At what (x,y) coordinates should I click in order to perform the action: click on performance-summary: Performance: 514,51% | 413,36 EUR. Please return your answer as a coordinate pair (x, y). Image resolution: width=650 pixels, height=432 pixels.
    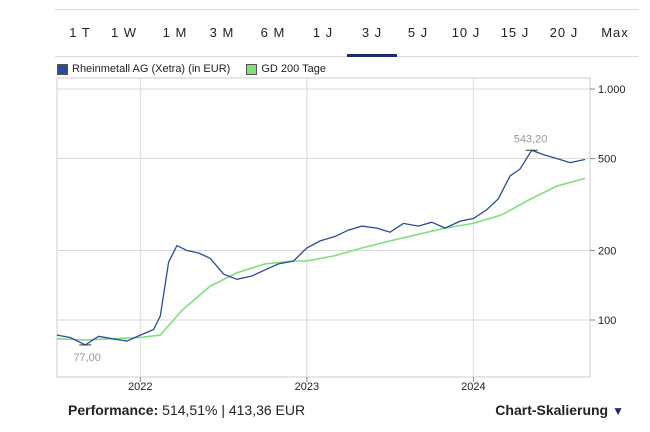
    Looking at the image, I should click on (186, 410).